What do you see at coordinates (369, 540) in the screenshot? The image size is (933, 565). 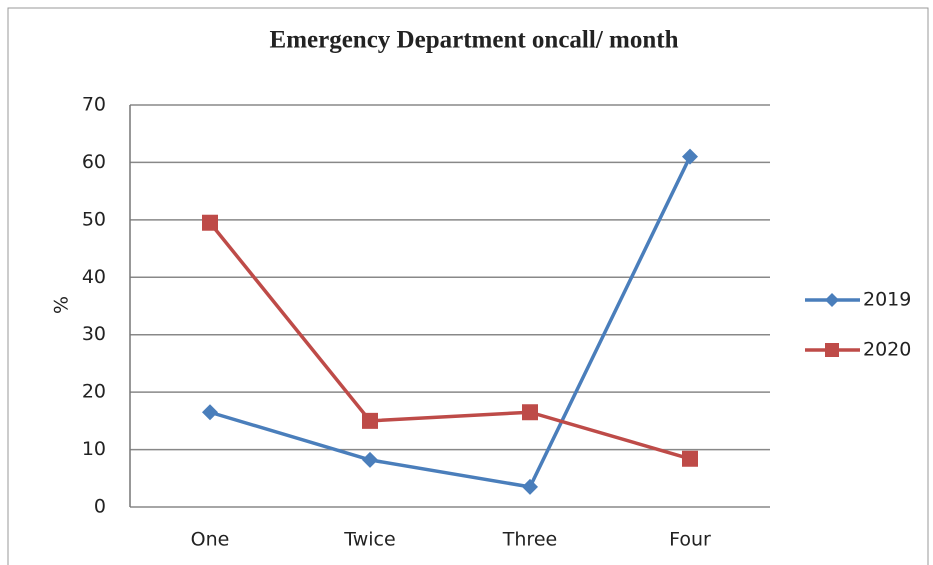 I see `x-tick-label: Twice` at bounding box center [369, 540].